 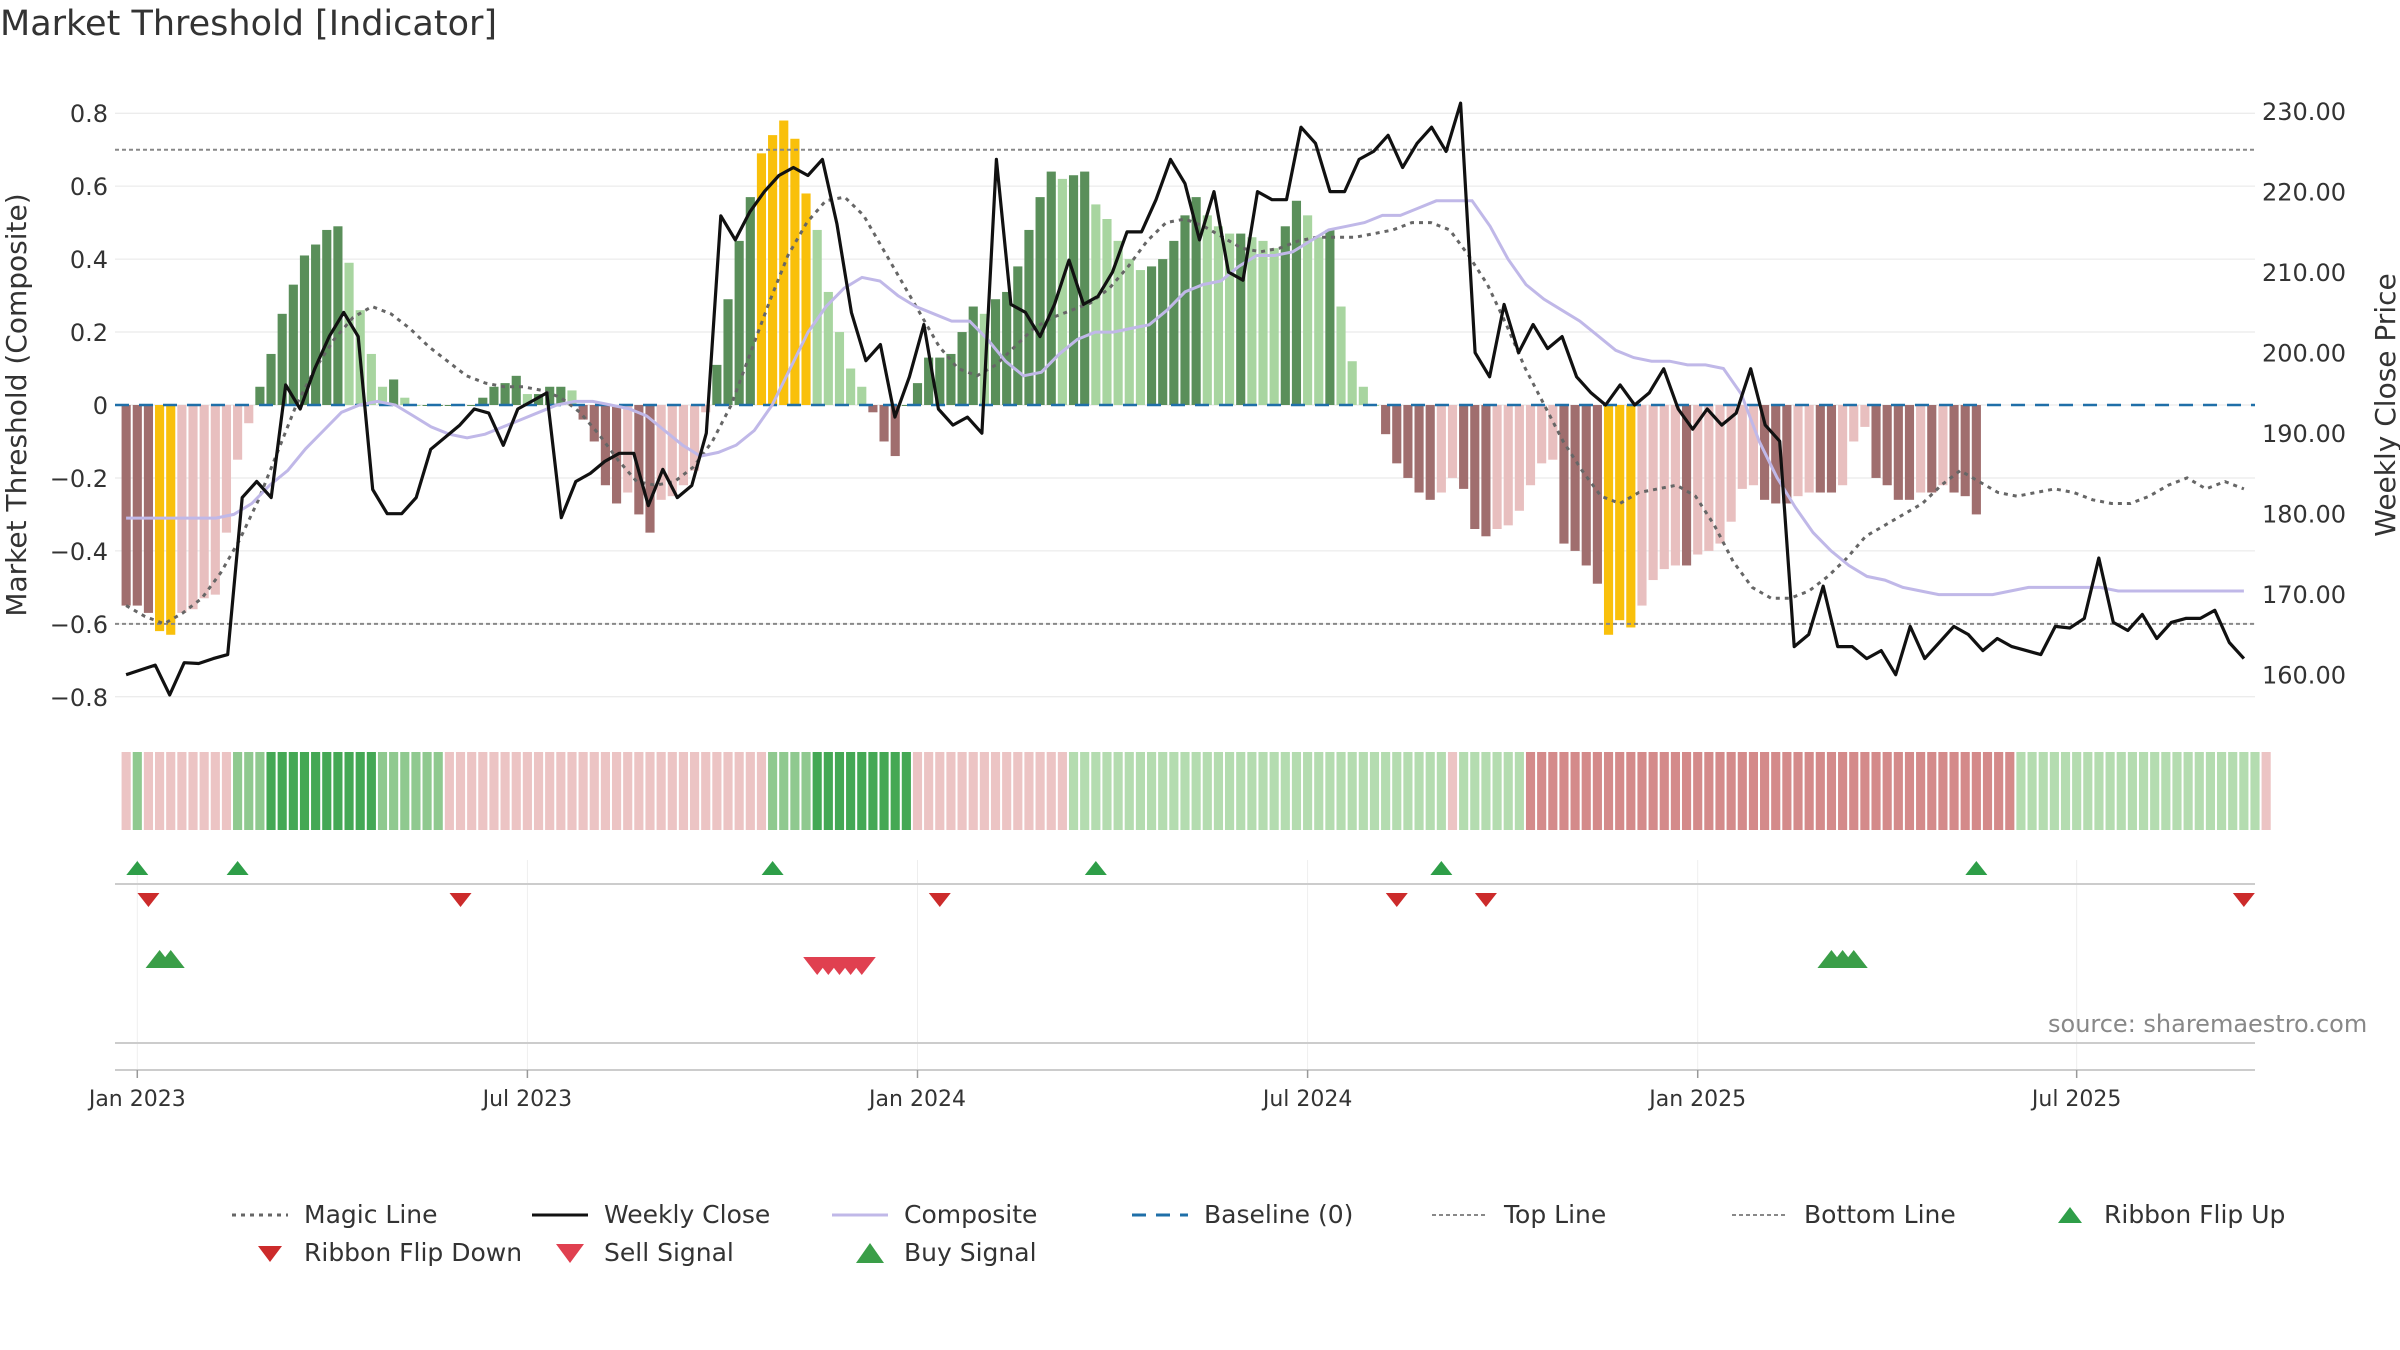 What do you see at coordinates (413, 1252) in the screenshot?
I see `legend-label: Ribbon Flip Down` at bounding box center [413, 1252].